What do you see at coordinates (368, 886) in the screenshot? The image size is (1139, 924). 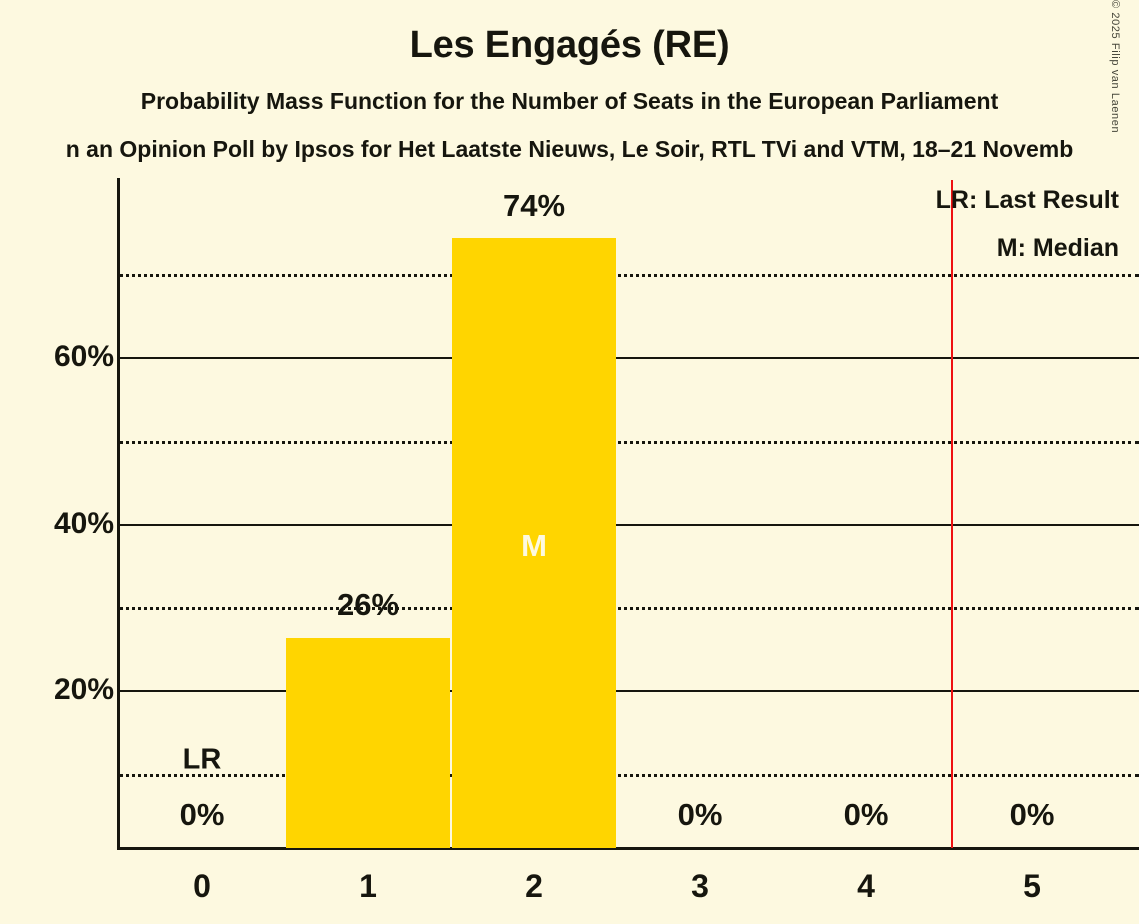 I see `x-tick-label-1: 1` at bounding box center [368, 886].